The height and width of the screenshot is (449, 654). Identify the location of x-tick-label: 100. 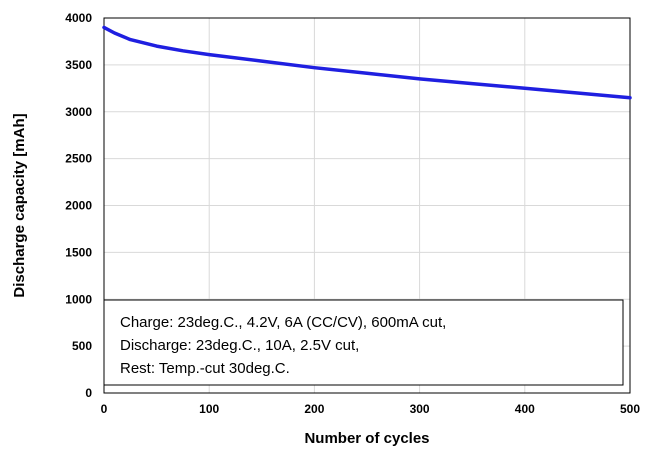
(209, 409).